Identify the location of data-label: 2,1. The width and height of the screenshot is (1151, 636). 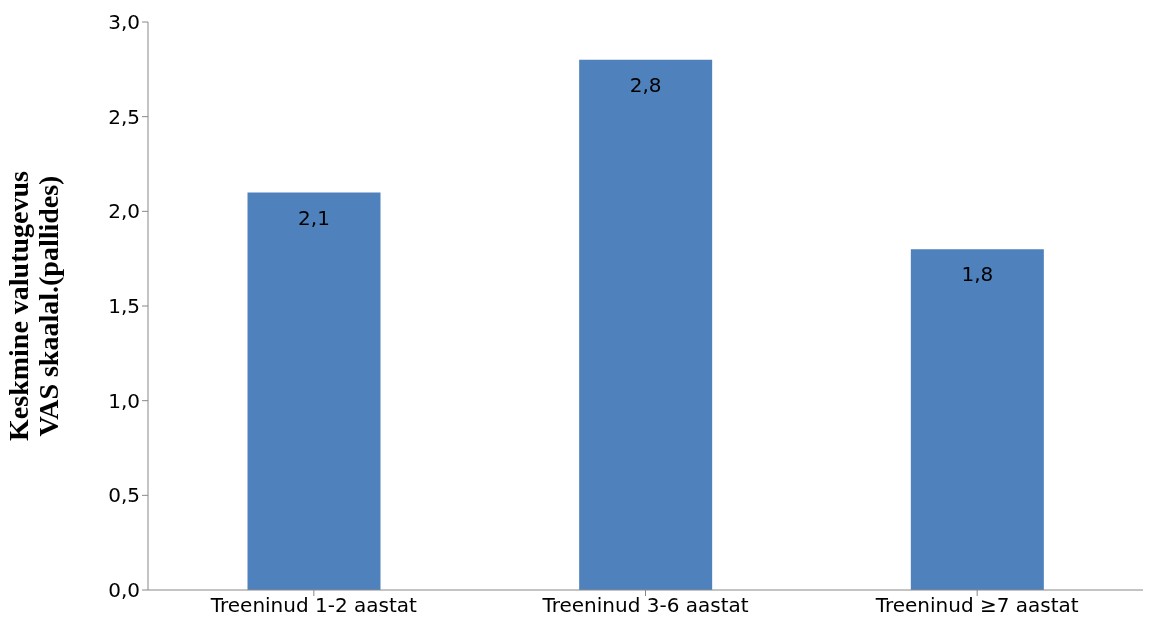
(314, 217).